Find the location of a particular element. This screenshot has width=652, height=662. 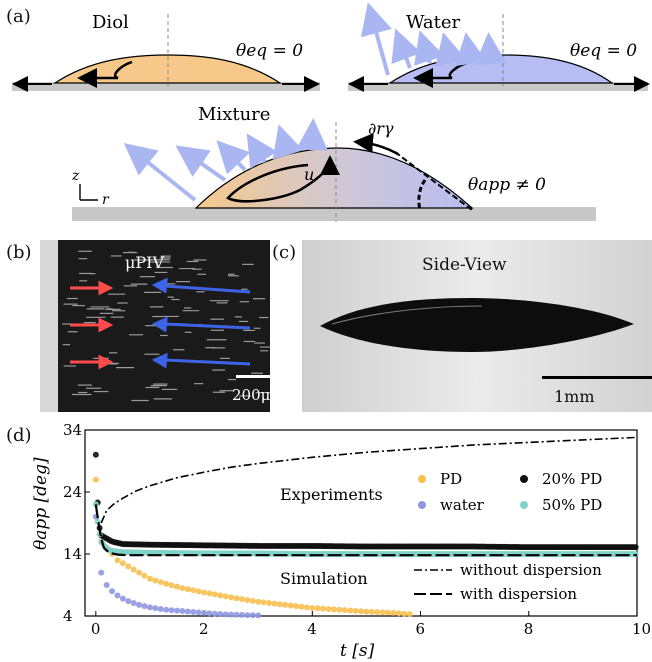

marangoni-arrow is located at coordinates (376, 144).